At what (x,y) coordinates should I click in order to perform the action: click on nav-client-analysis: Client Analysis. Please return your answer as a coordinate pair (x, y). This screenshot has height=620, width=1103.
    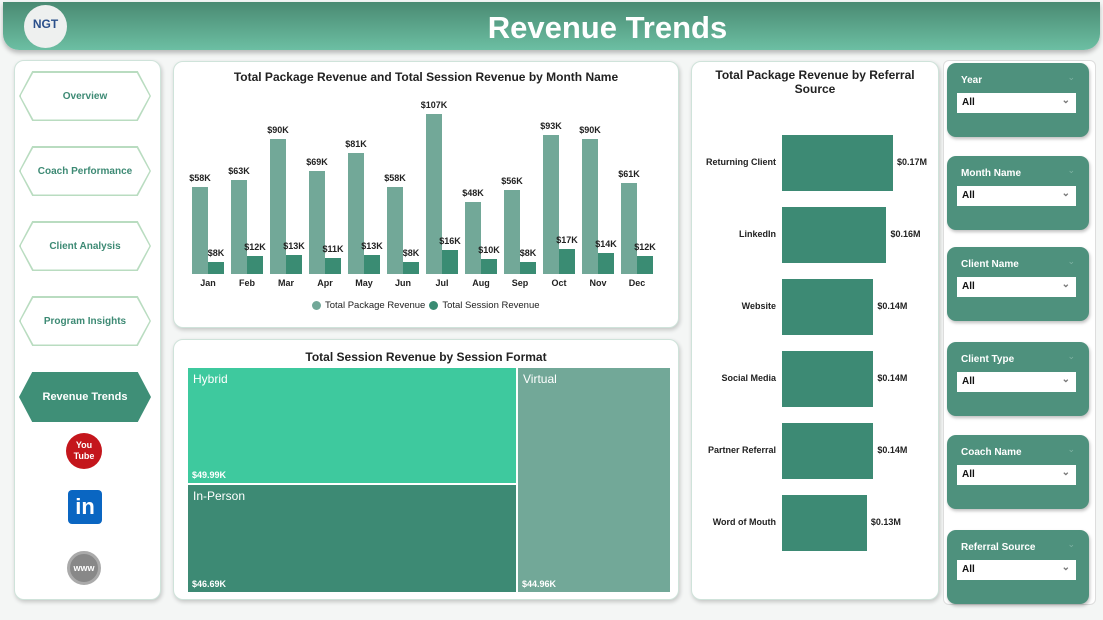
    Looking at the image, I should click on (85, 246).